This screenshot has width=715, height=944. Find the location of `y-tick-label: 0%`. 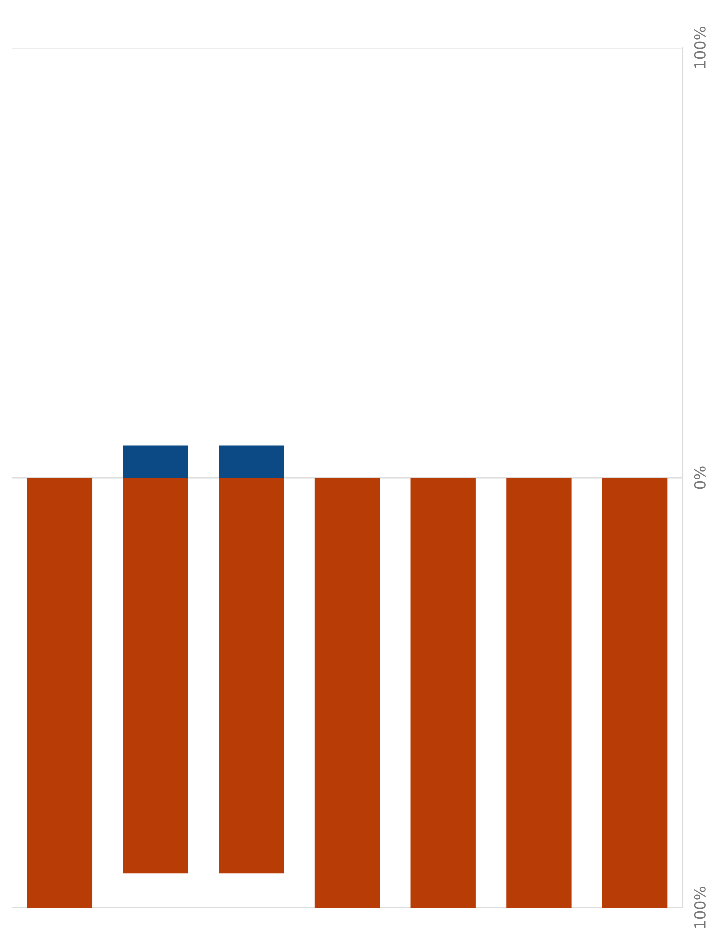

y-tick-label: 0% is located at coordinates (700, 478).